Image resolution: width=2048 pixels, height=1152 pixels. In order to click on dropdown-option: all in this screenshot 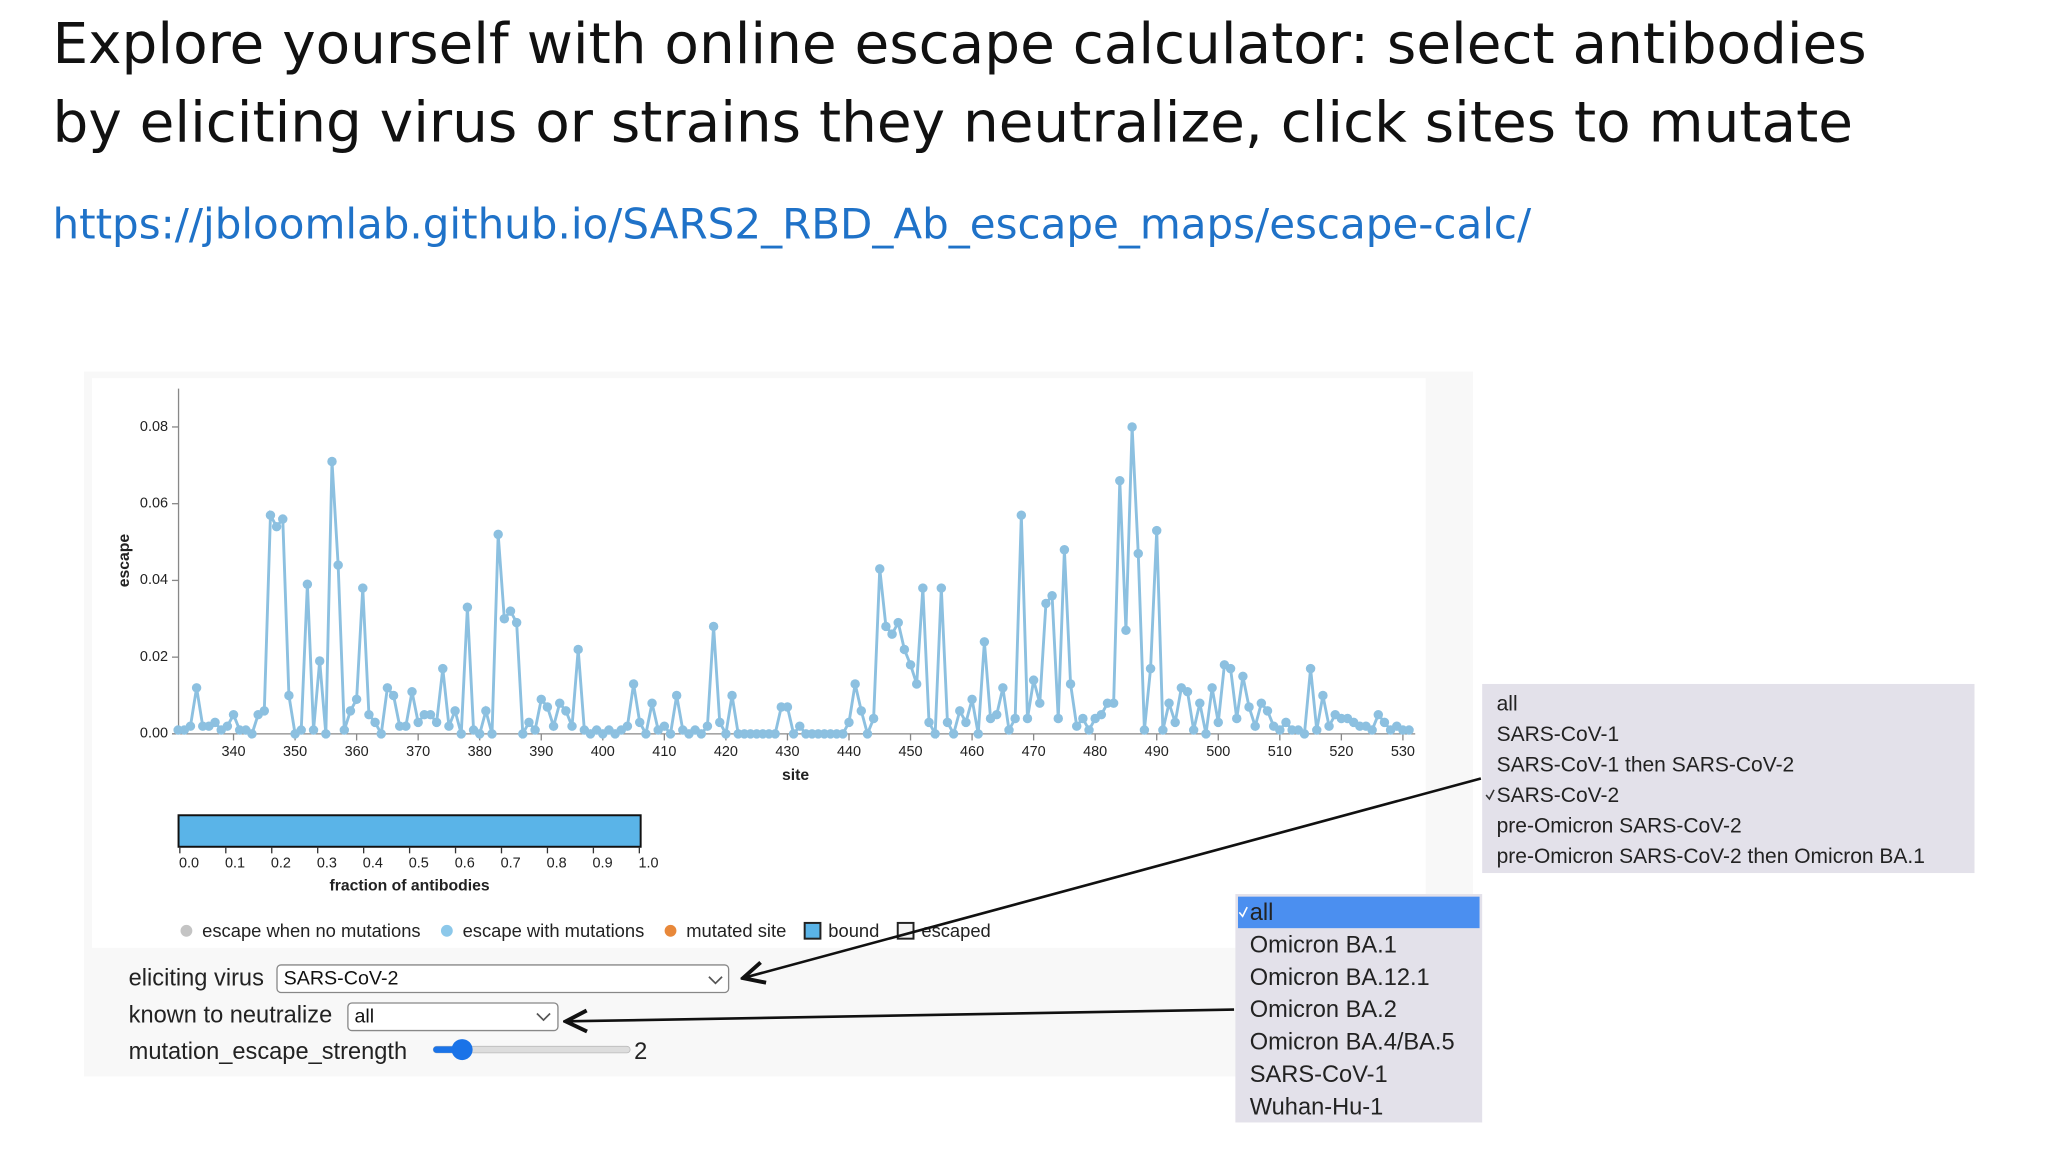, I will do `click(1507, 704)`.